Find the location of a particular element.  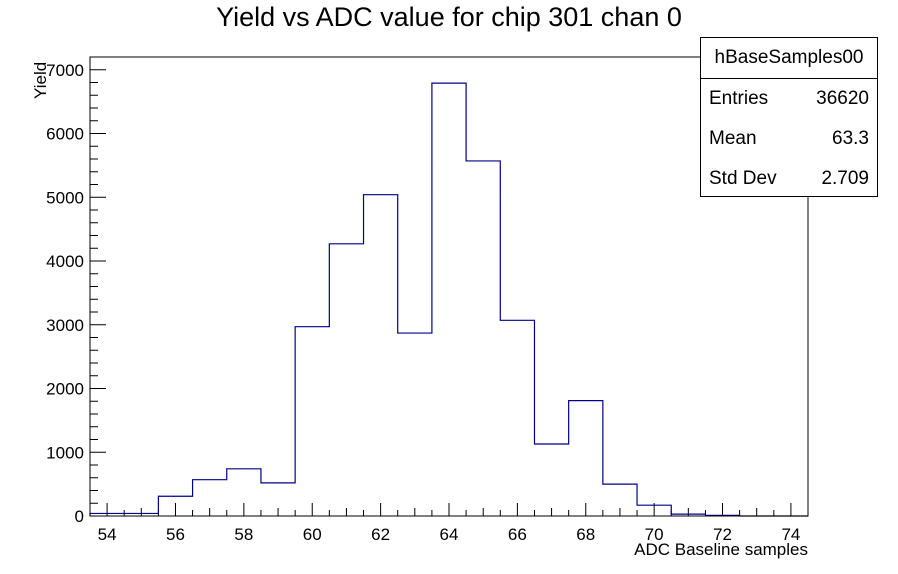

stats-row-entries: Entries 36620 is located at coordinates (789, 99).